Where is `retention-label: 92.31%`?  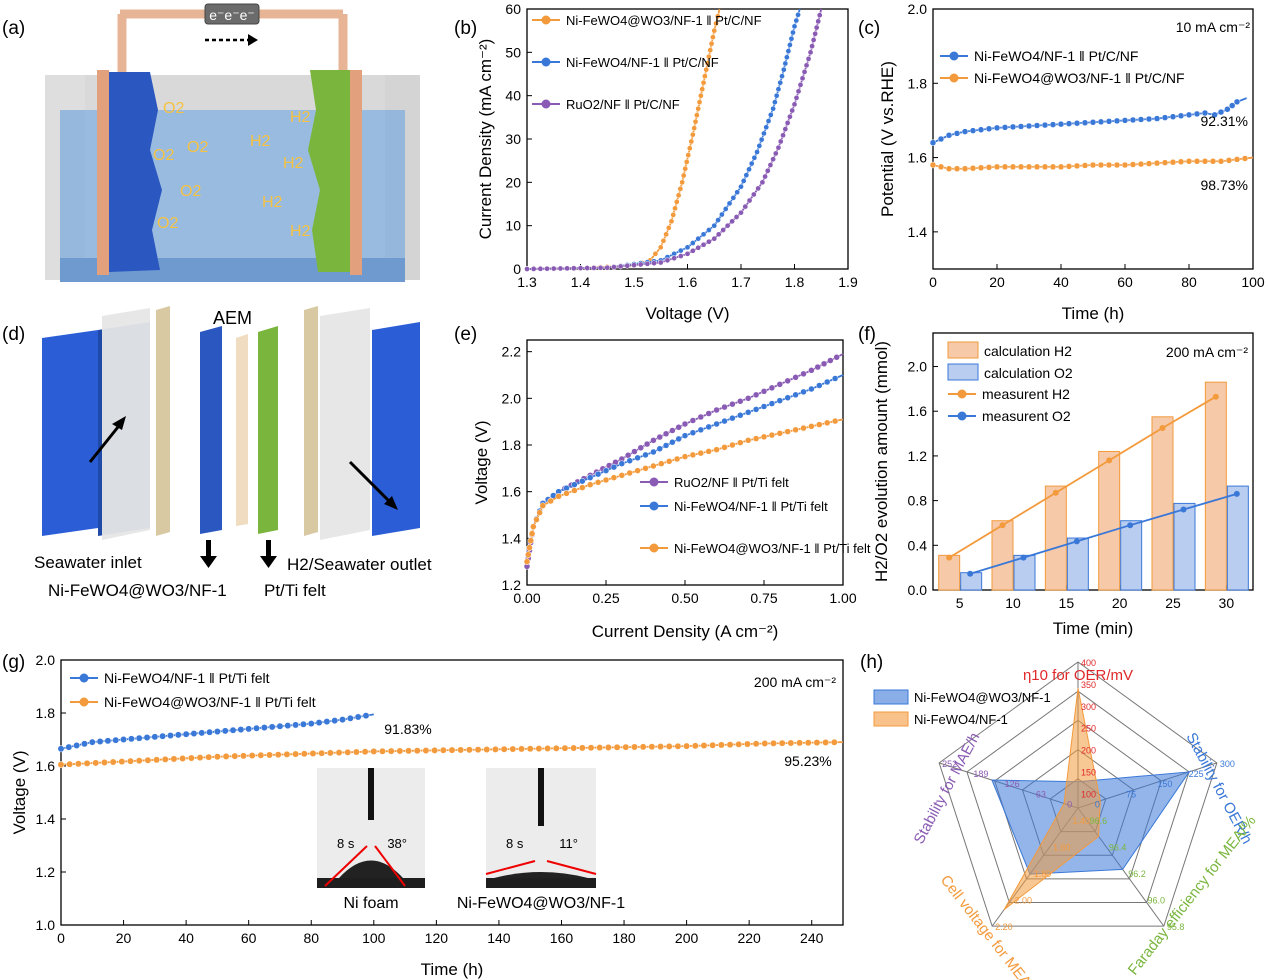
retention-label: 92.31% is located at coordinates (1224, 121).